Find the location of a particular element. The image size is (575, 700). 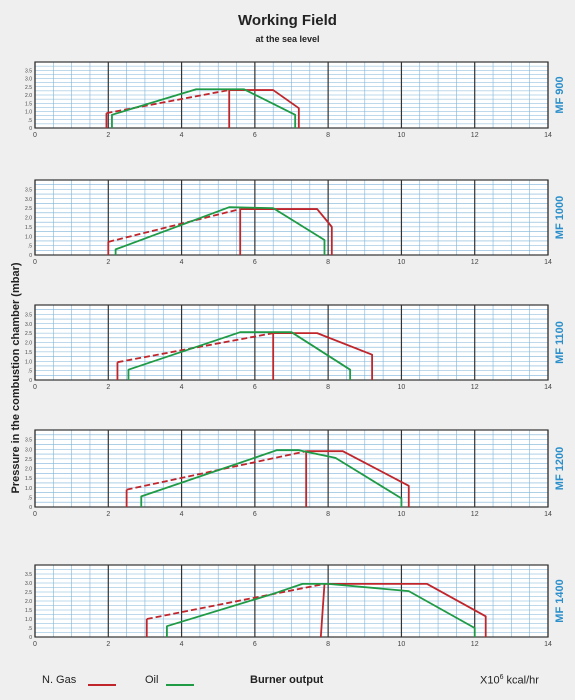

mf-1200-oil-line is located at coordinates (271, 478).